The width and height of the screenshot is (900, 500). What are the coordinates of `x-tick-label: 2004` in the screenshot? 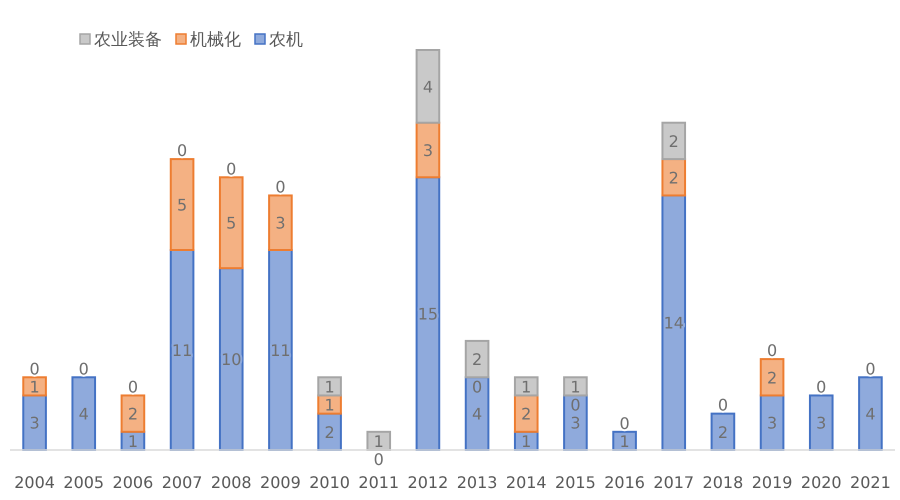 It's located at (34, 482).